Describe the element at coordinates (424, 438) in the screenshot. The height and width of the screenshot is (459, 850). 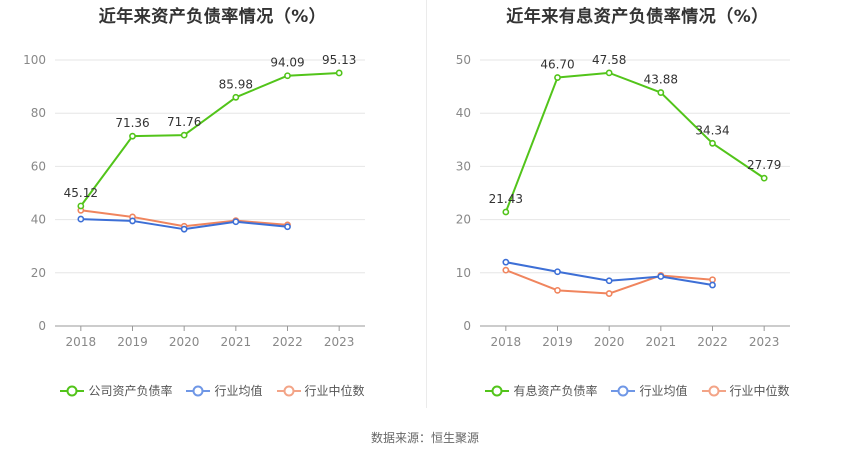
I see `data-source-note: 数据来源：恒生聚源` at that location.